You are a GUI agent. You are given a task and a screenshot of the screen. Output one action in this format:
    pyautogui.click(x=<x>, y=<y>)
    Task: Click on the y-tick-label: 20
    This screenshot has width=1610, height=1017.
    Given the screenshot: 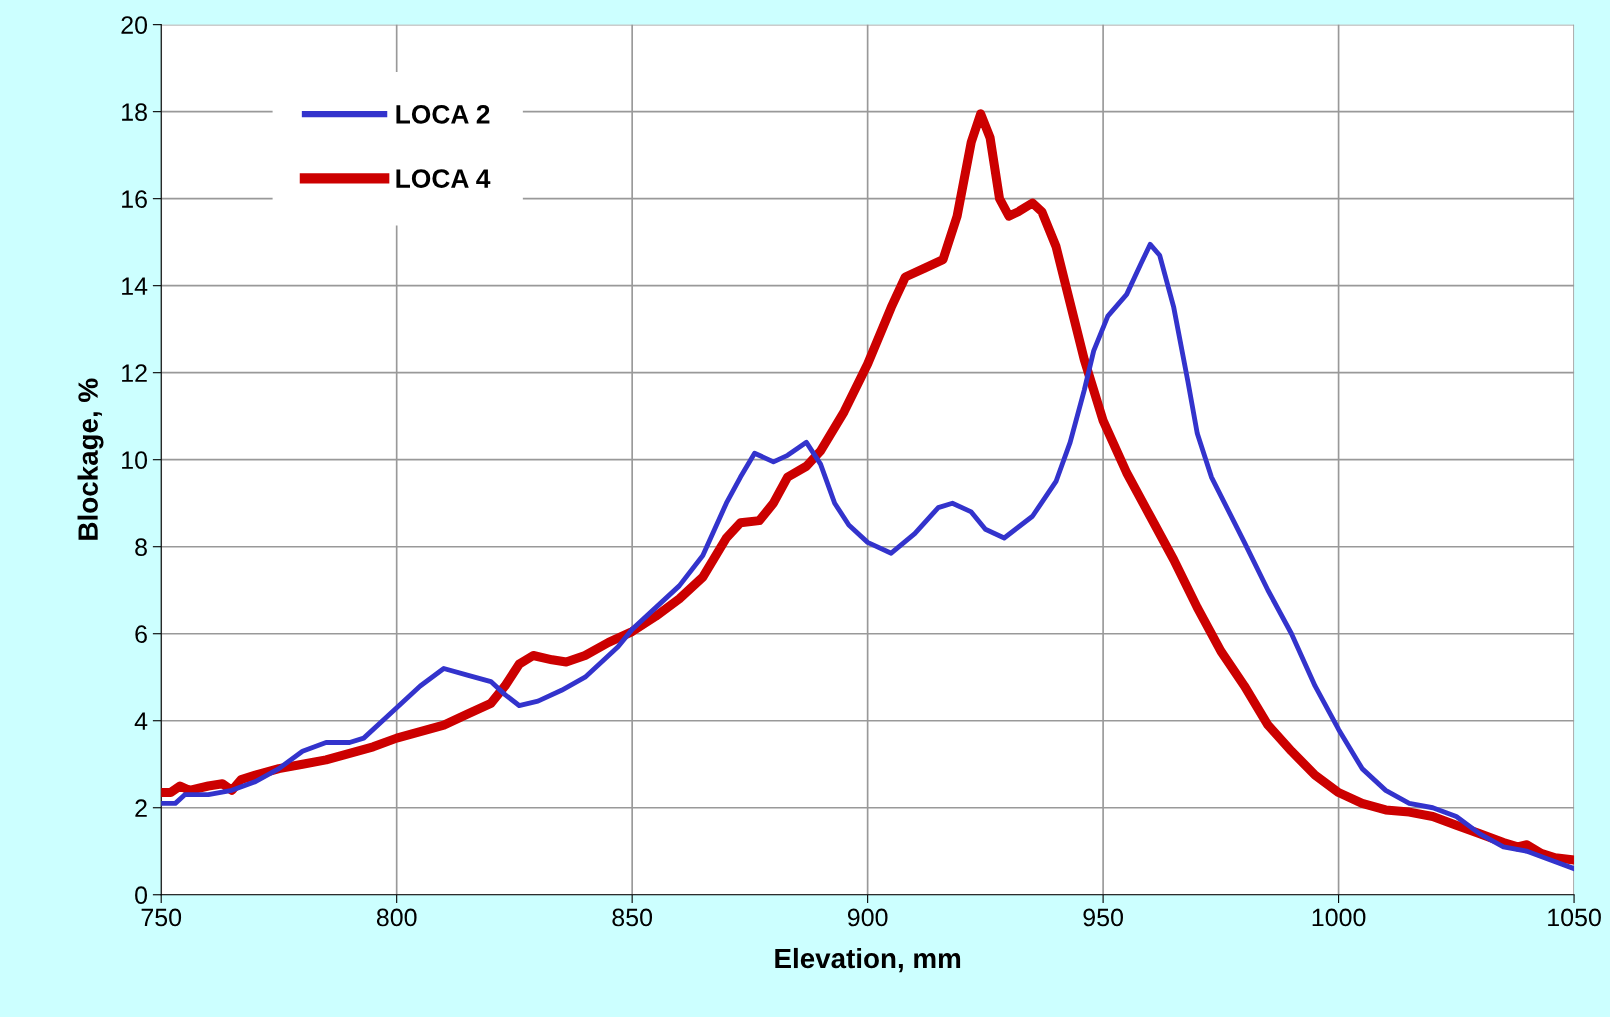 What is the action you would take?
    pyautogui.click(x=134, y=25)
    